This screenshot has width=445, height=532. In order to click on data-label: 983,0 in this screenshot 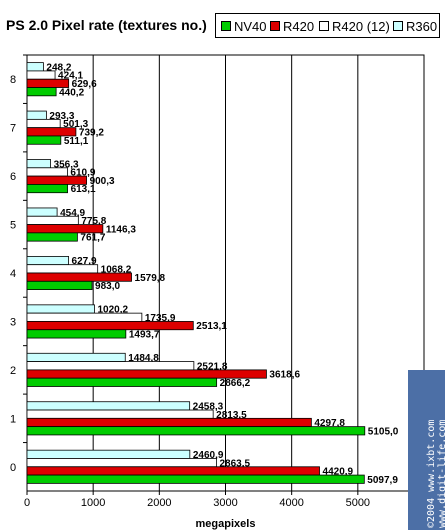, I will do `click(107, 286)`.